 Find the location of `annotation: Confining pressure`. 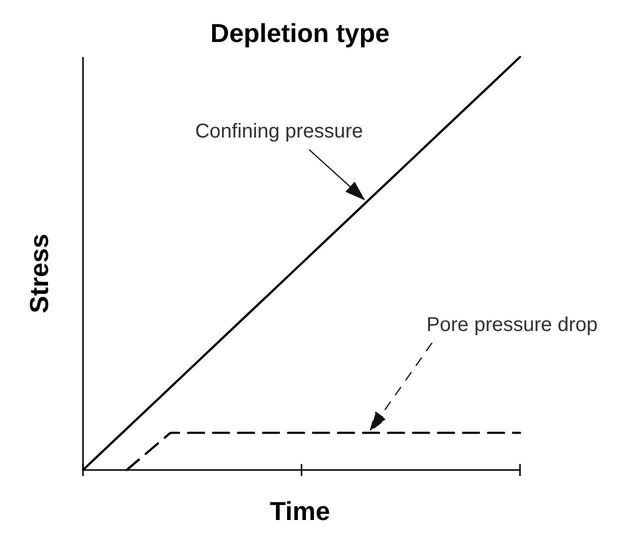

annotation: Confining pressure is located at coordinates (279, 131).